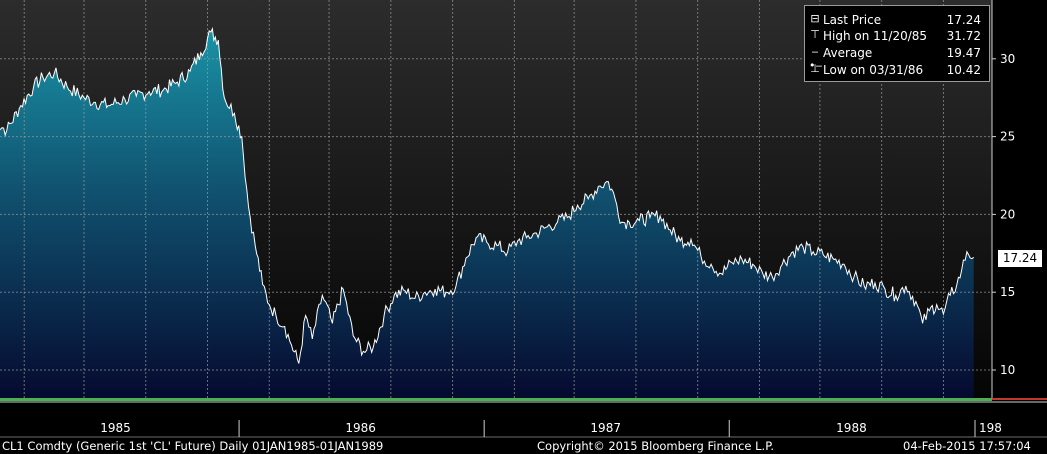  What do you see at coordinates (1020, 258) in the screenshot?
I see `last-price-tag: 17.24` at bounding box center [1020, 258].